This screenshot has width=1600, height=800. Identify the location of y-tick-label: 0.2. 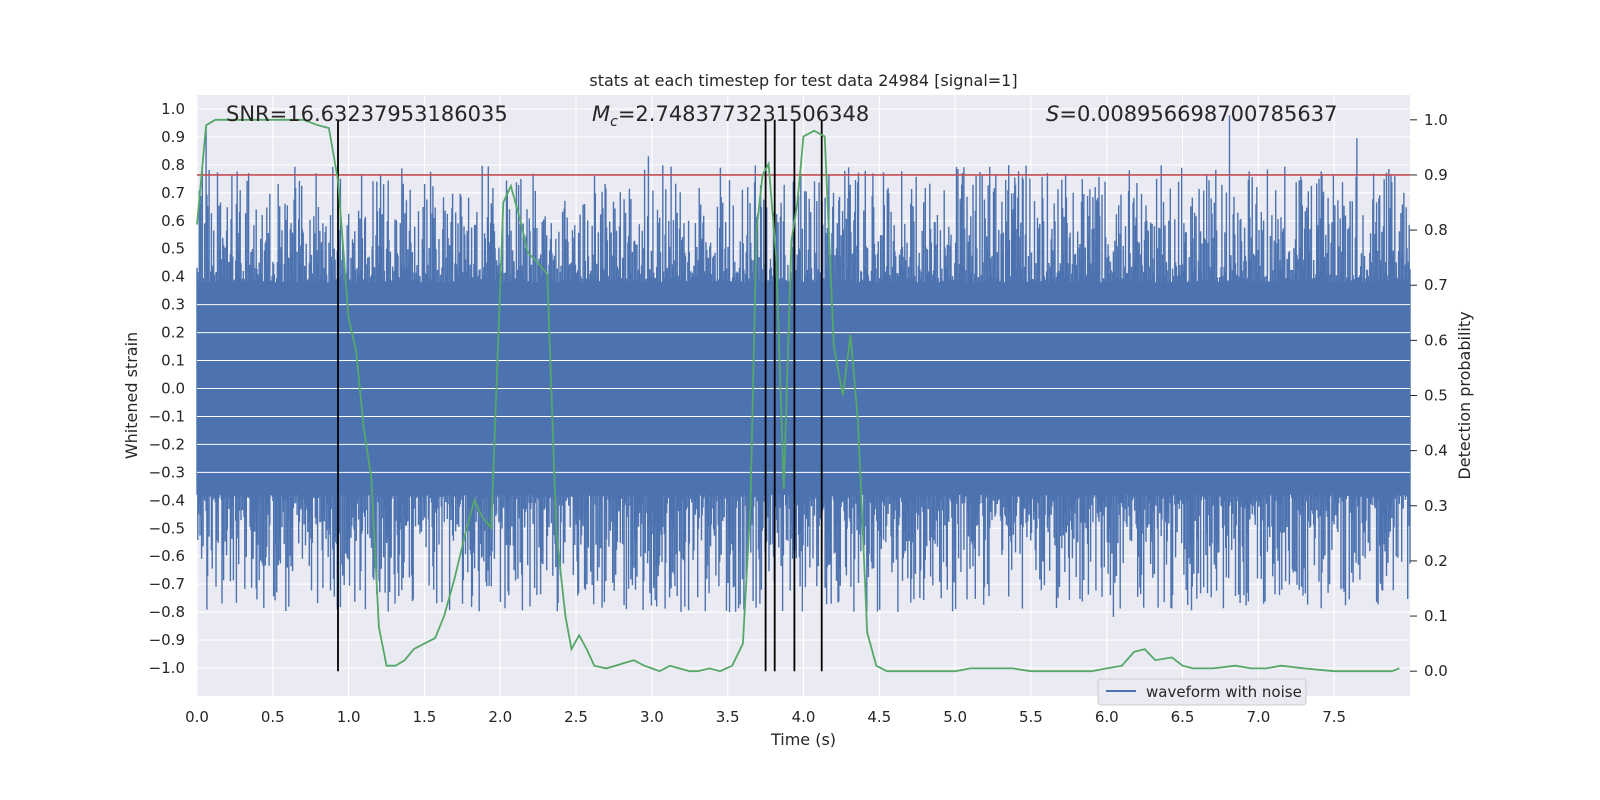
(173, 333).